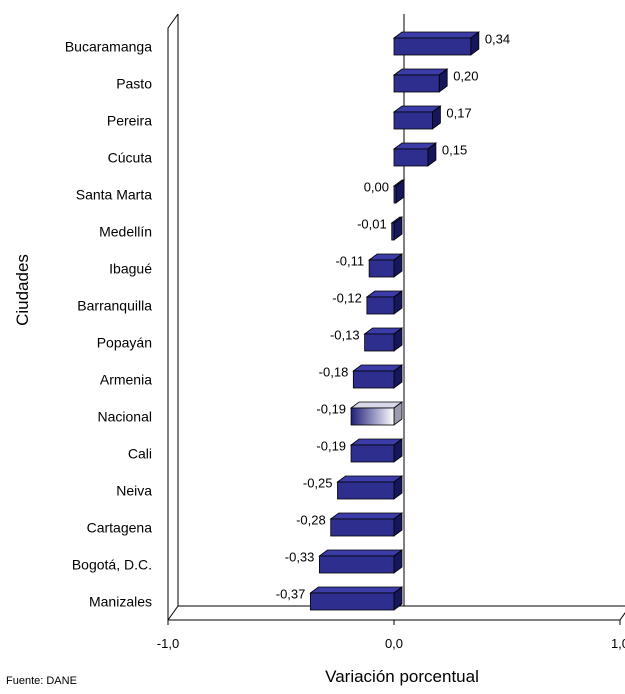 This screenshot has height=694, width=625. Describe the element at coordinates (120, 602) in the screenshot. I see `category-label: Manizales` at that location.